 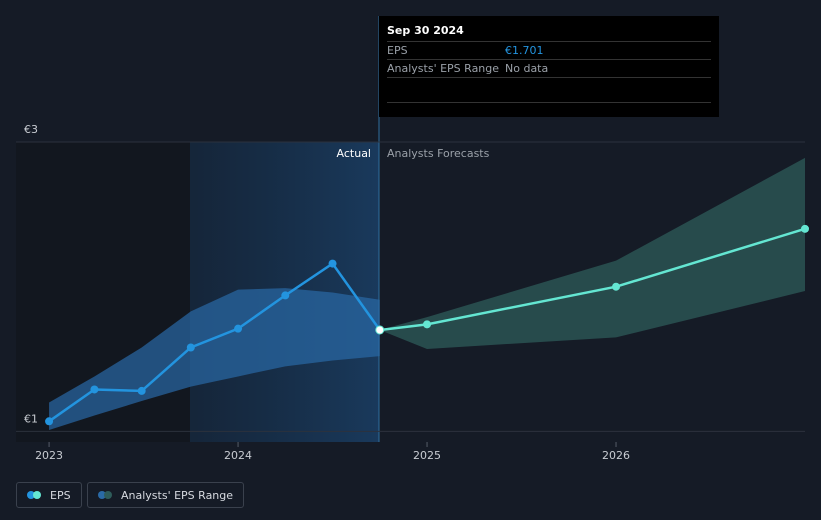 I want to click on x-tick-label: 2023, so click(x=49, y=455).